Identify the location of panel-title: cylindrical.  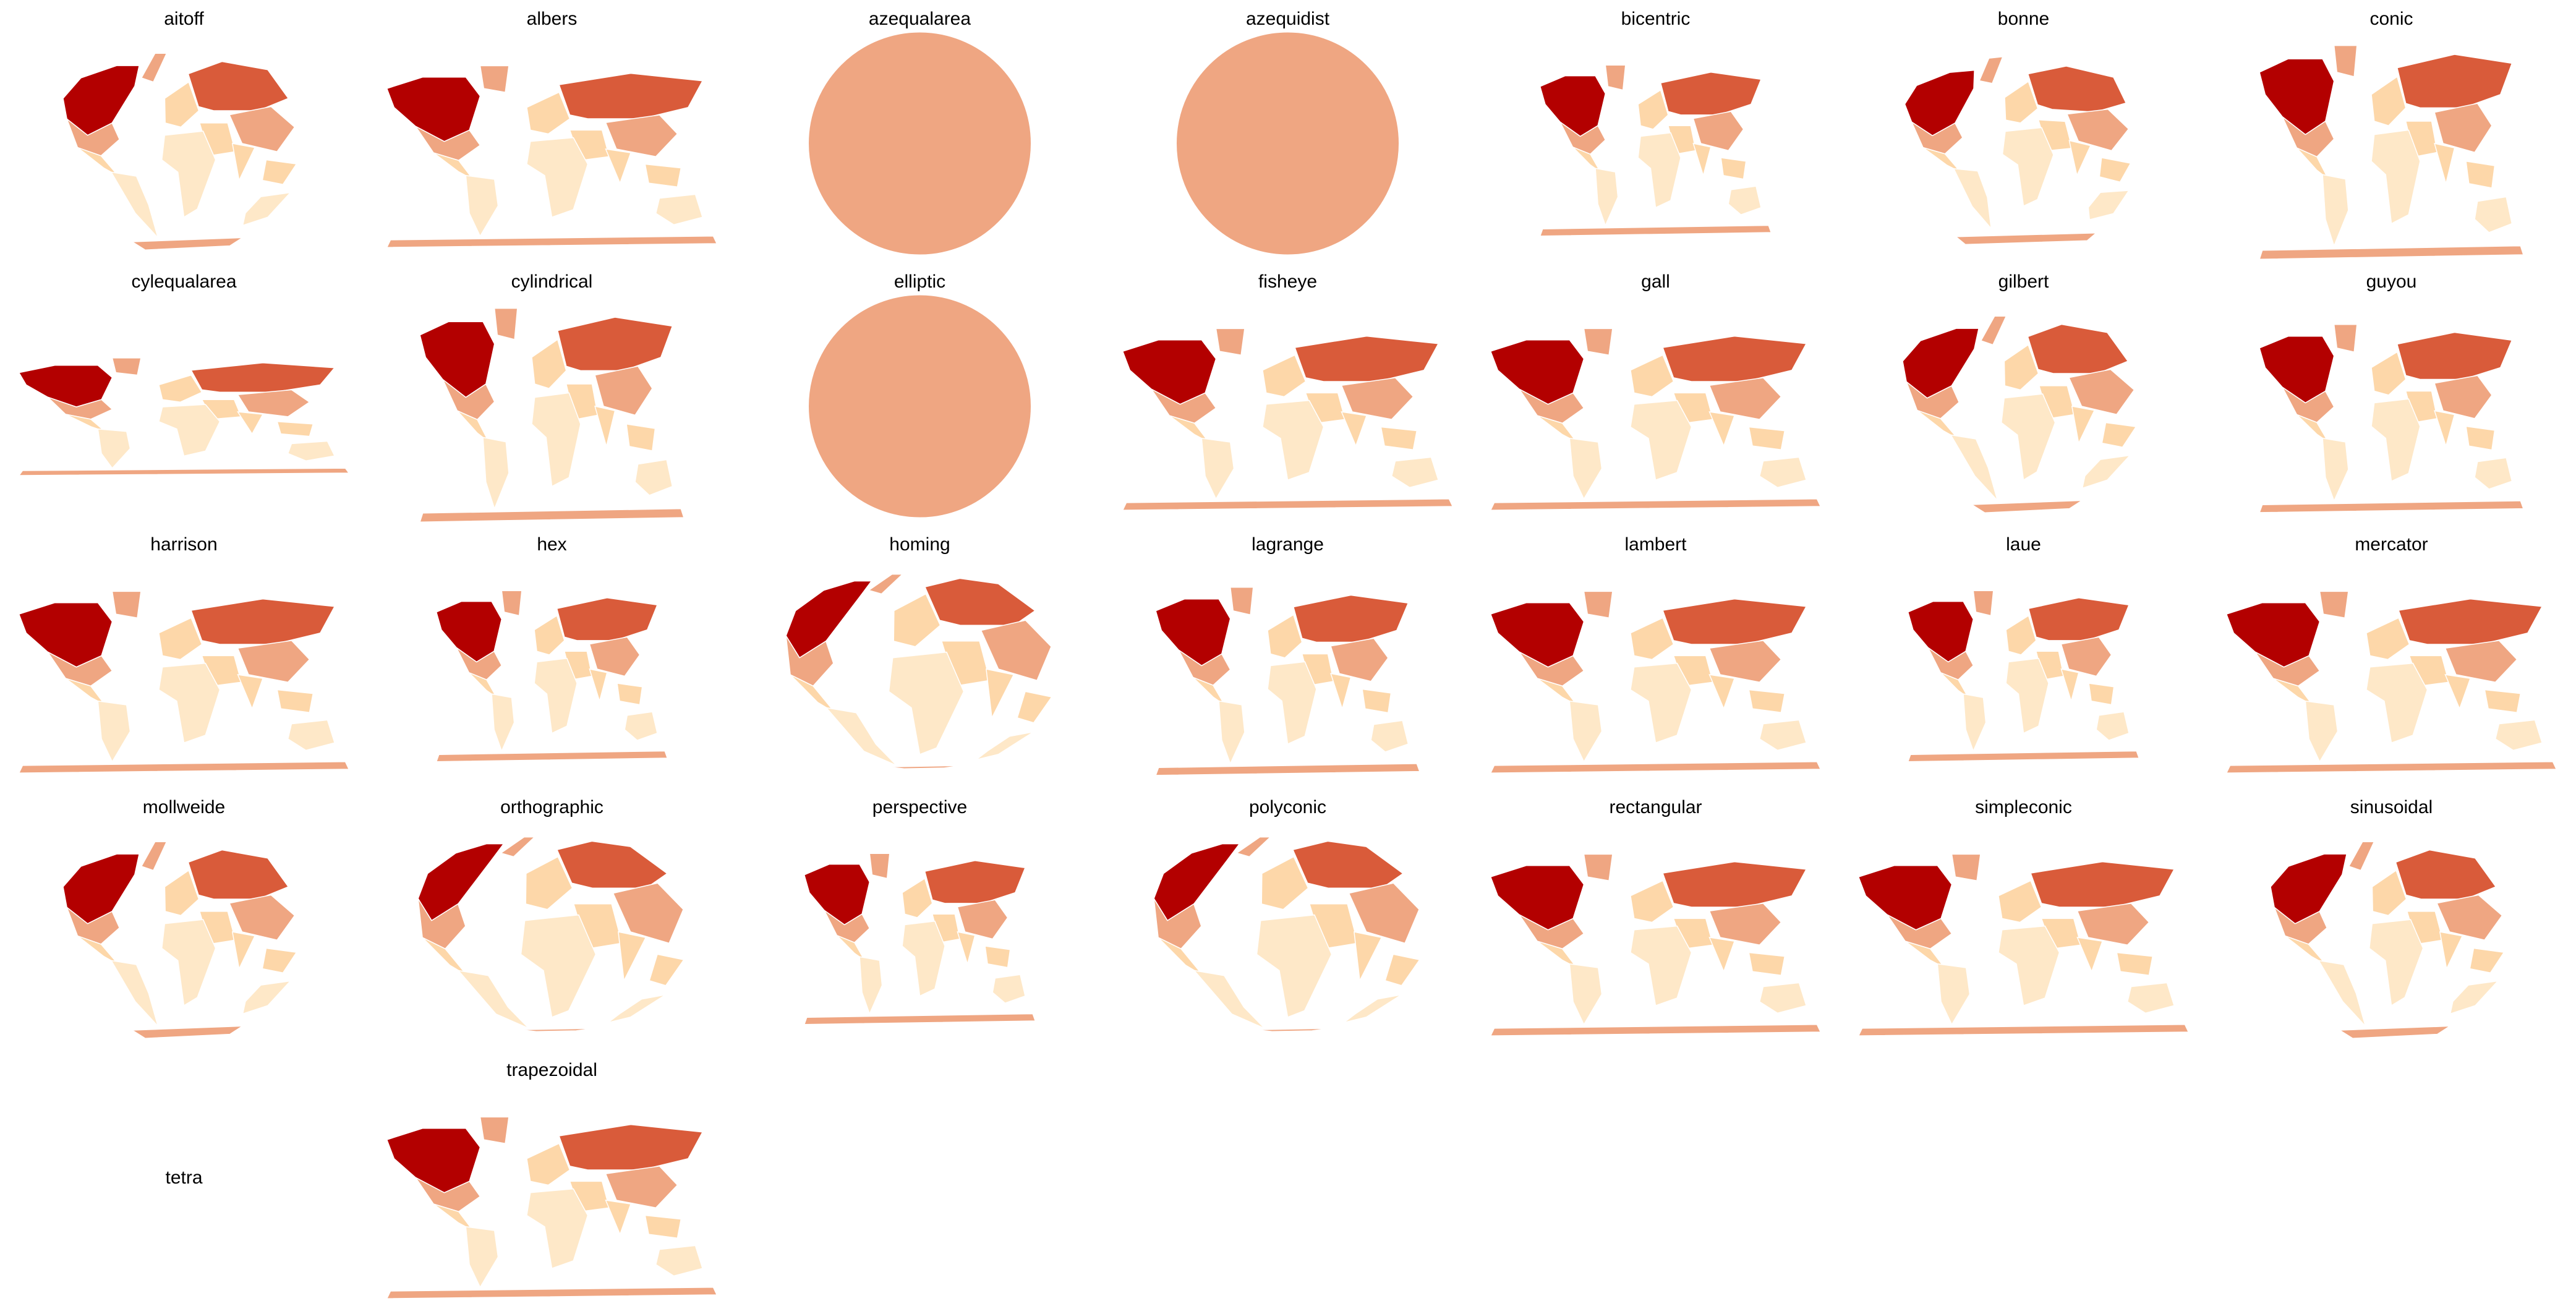
(552, 281).